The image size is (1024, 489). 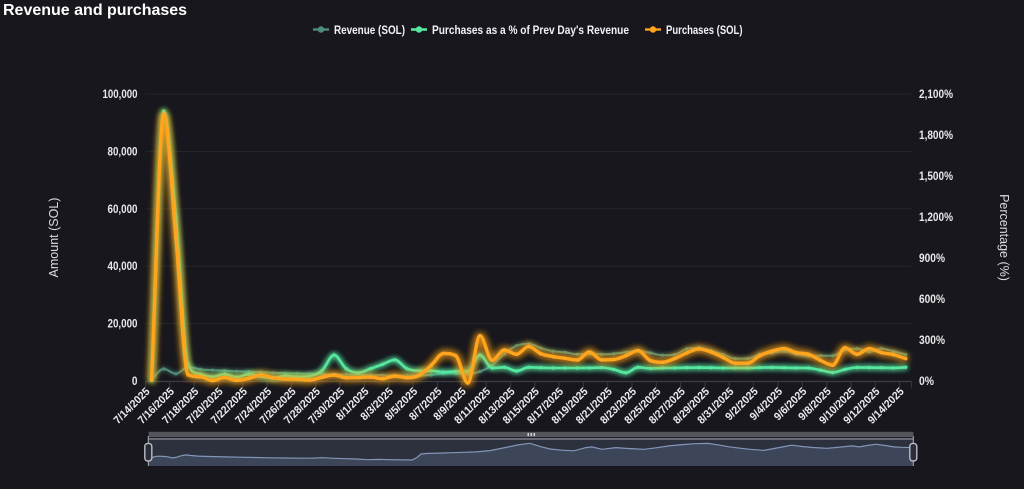 What do you see at coordinates (123, 209) in the screenshot?
I see `svg-text: 60,000` at bounding box center [123, 209].